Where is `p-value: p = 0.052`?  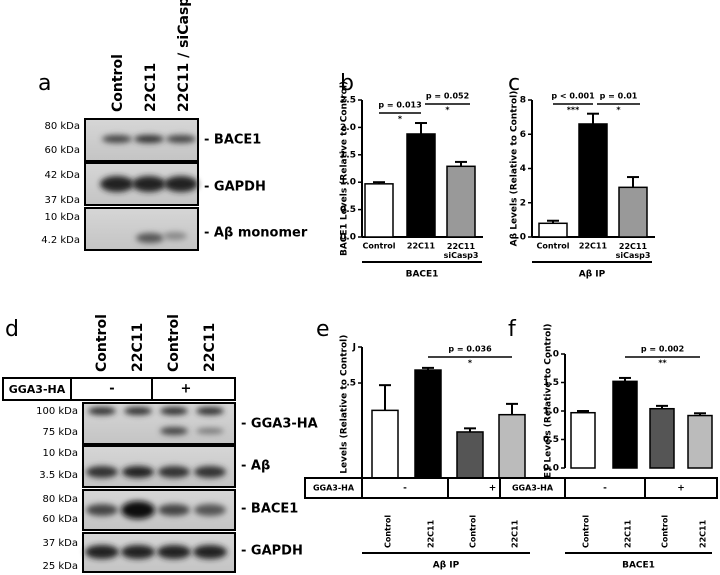 p-value: p = 0.052 is located at coordinates (447, 96).